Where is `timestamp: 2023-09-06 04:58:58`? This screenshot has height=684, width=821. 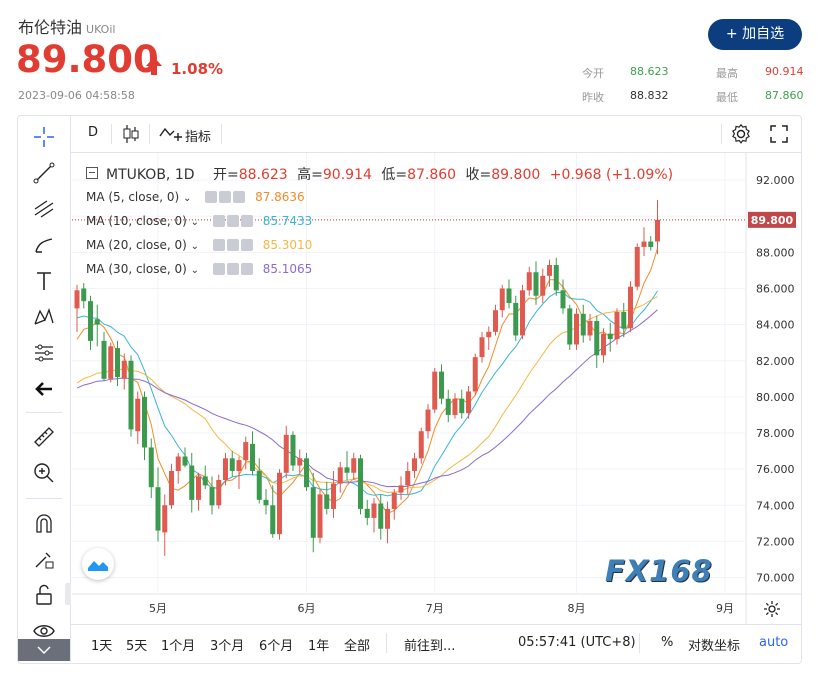
timestamp: 2023-09-06 04:58:58 is located at coordinates (76, 95).